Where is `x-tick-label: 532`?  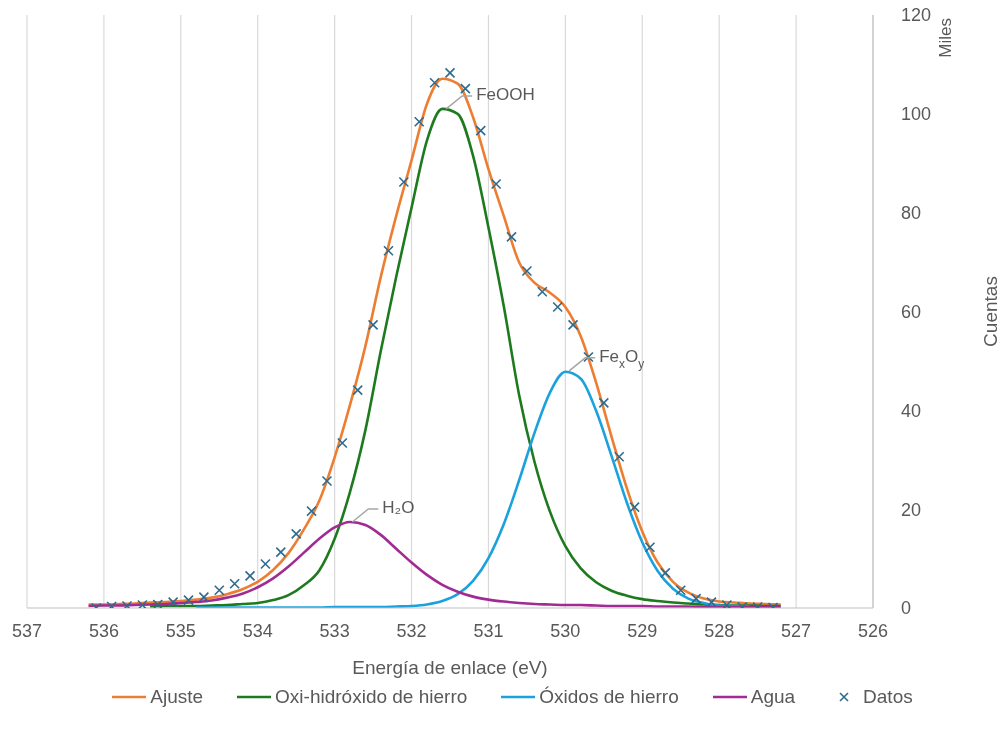
x-tick-label: 532 is located at coordinates (411, 630).